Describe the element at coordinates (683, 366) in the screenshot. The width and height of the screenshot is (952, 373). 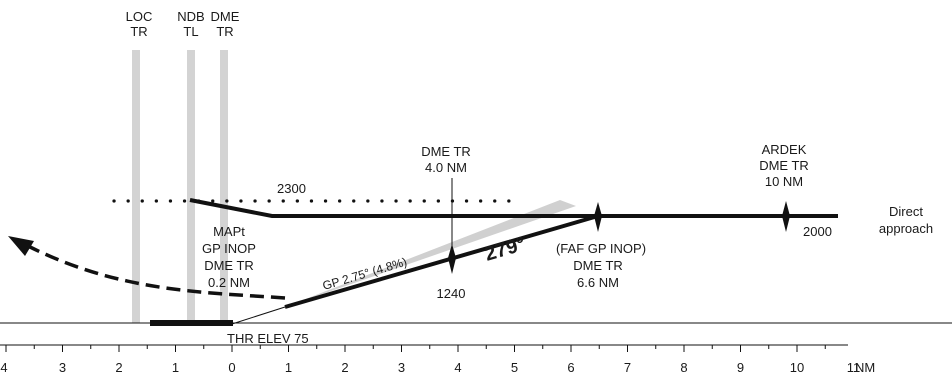
I see `axis-tick-label: 8` at that location.